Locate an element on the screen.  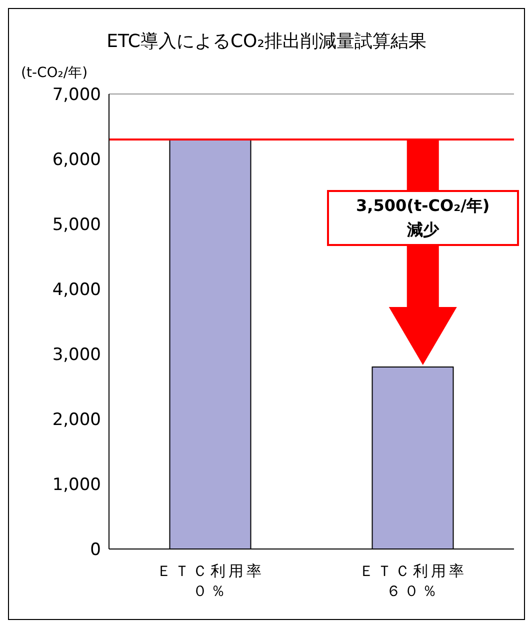
callout-box: 3,500(t-CO₂/年) 減少 is located at coordinates (422, 218).